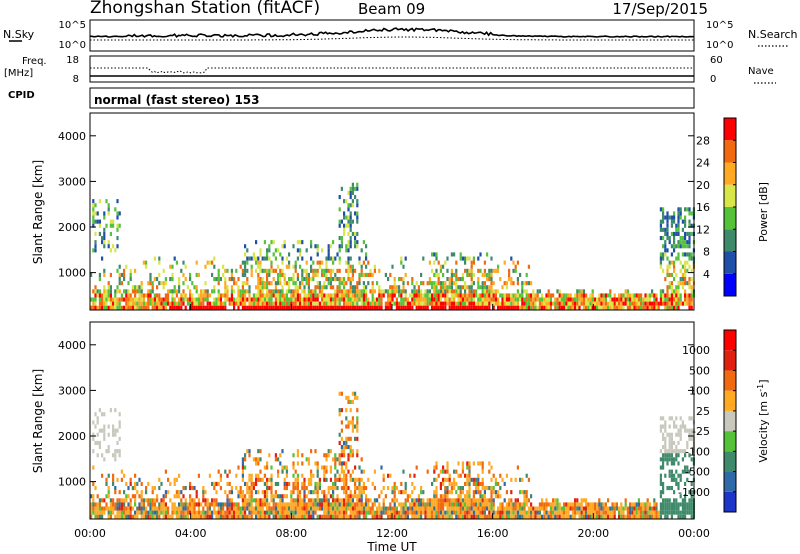 This screenshot has height=554, width=800. Describe the element at coordinates (773, 34) in the screenshot. I see `nsearch-label: N.Search` at that location.